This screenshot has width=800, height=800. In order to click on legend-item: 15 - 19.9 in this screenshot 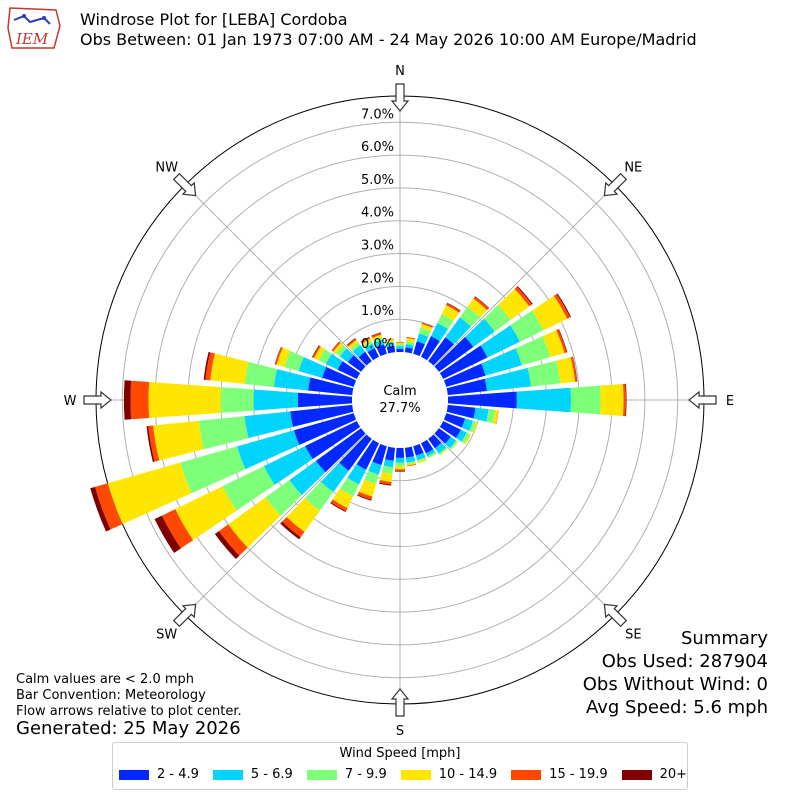, I will do `click(559, 774)`.